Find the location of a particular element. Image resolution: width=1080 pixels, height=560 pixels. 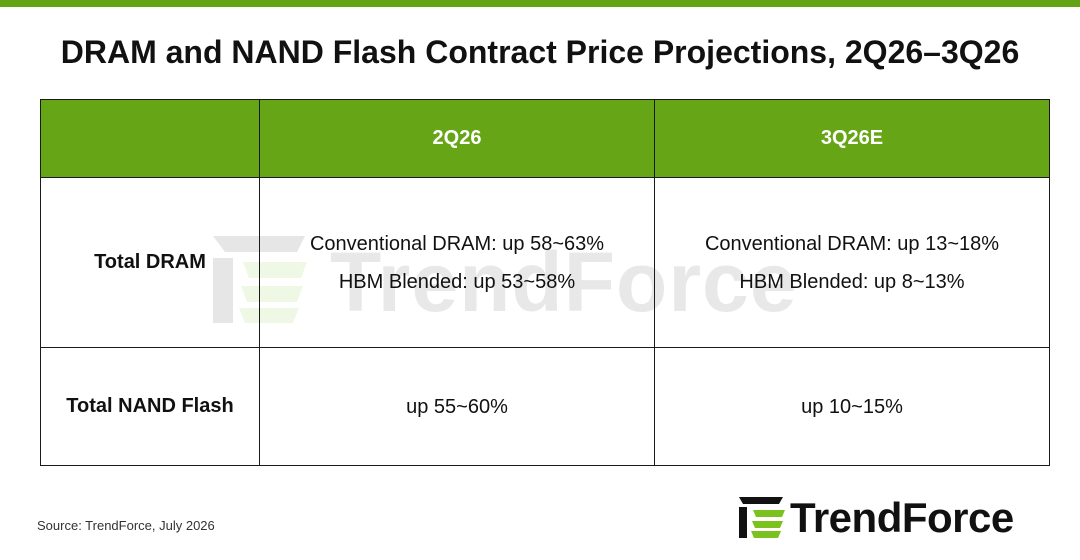

header-2q26: 2Q26 is located at coordinates (457, 138).